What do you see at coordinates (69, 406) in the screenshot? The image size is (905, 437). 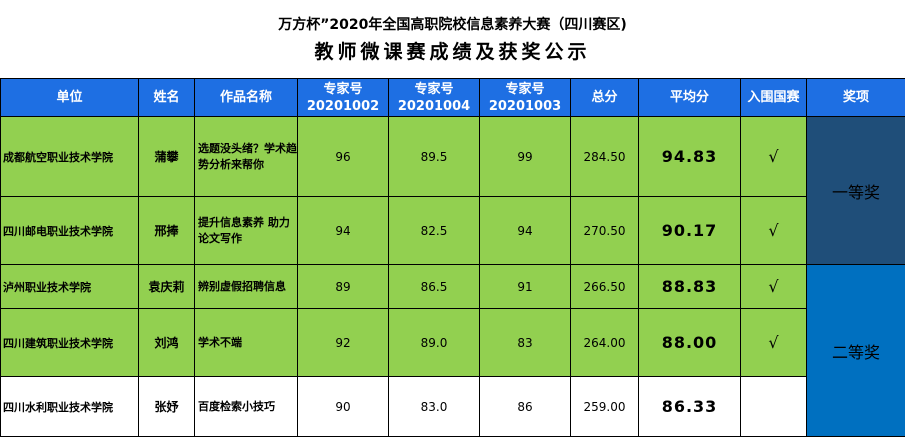 I see `unit-cell: 四川水利职业技术学院` at bounding box center [69, 406].